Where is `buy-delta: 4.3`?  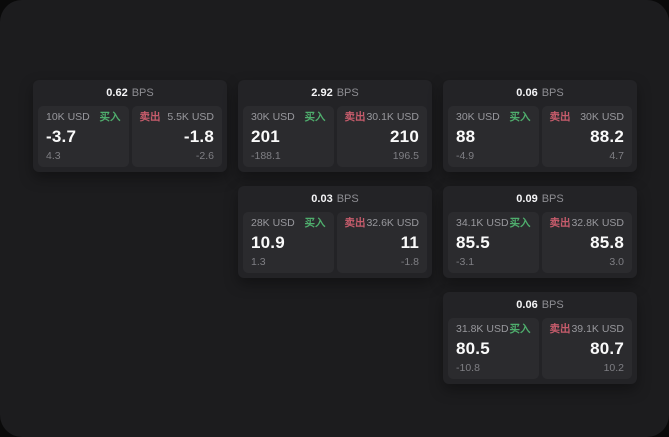 buy-delta: 4.3 is located at coordinates (53, 155).